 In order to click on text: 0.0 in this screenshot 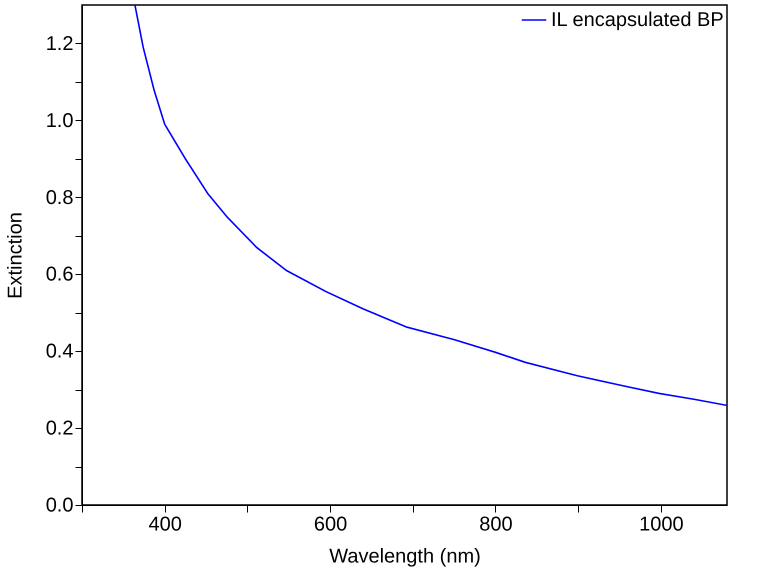, I will do `click(60, 505)`.